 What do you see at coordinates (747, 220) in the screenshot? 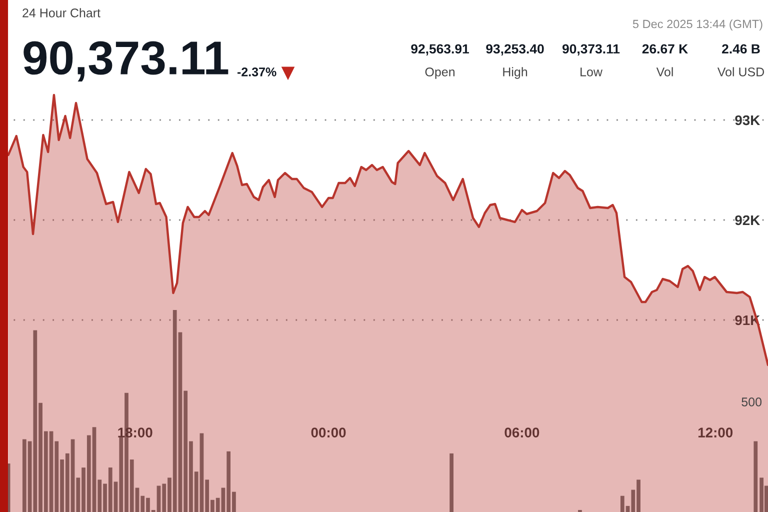
I see `y-tick-label: 92K` at bounding box center [747, 220].